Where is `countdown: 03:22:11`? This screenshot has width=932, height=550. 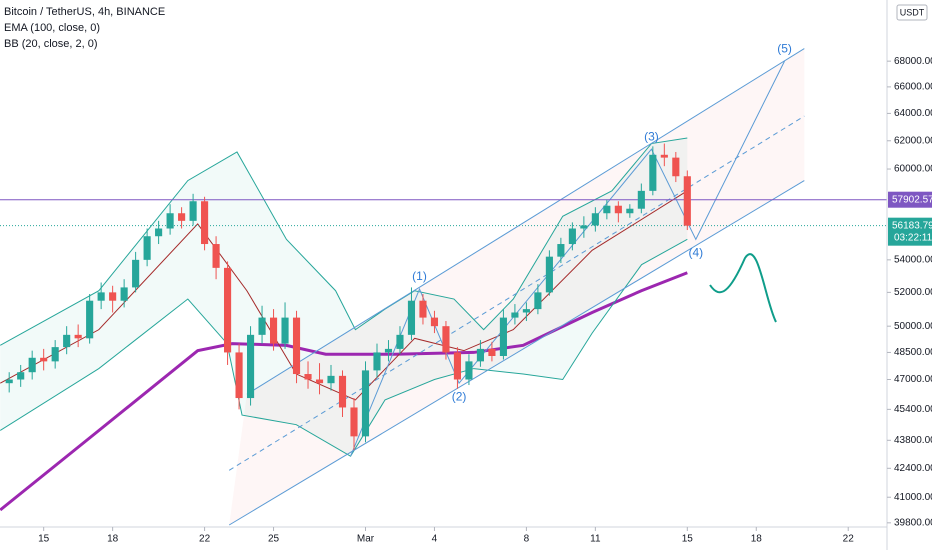
countdown: 03:22:11 is located at coordinates (913, 237).